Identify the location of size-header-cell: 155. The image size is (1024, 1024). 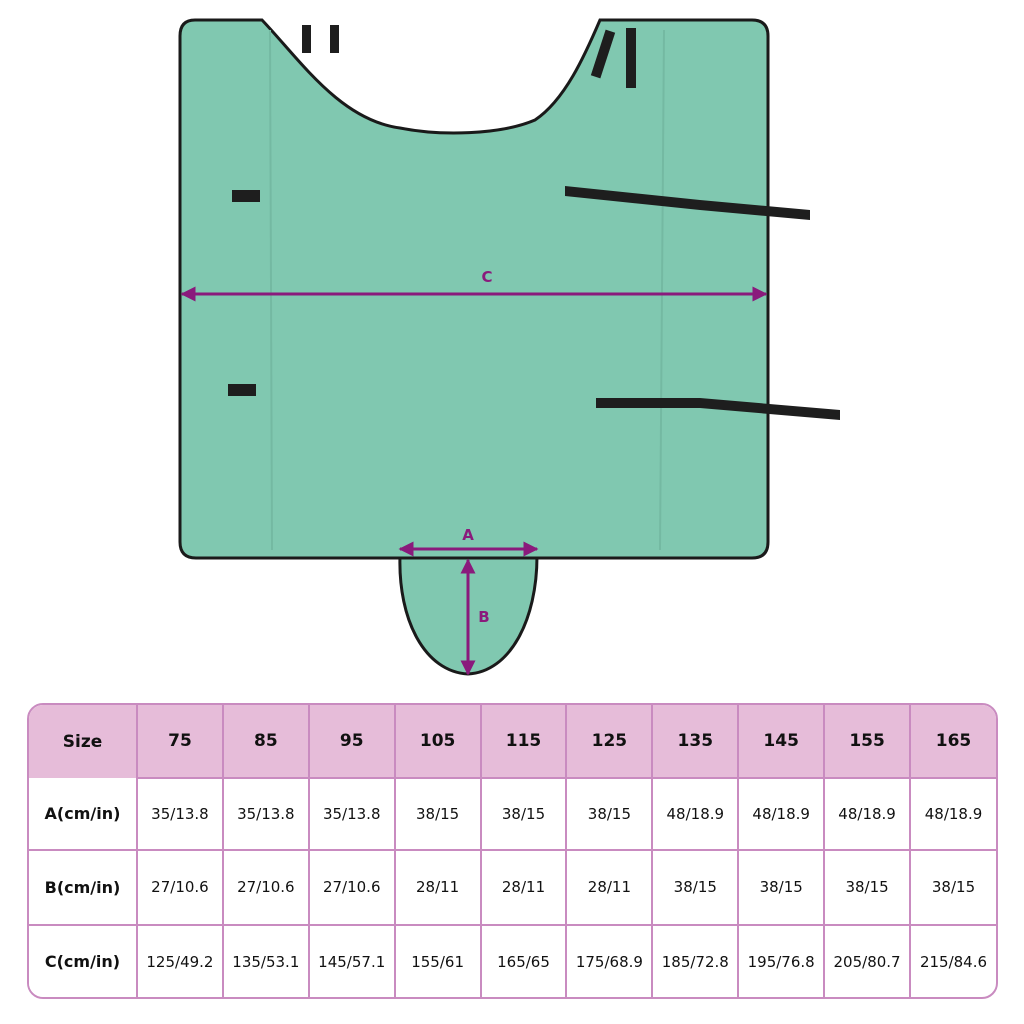
(867, 741).